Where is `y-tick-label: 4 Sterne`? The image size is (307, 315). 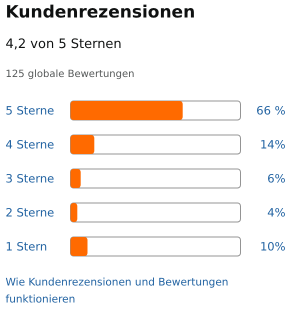
y-tick-label: 4 Sterne is located at coordinates (30, 145).